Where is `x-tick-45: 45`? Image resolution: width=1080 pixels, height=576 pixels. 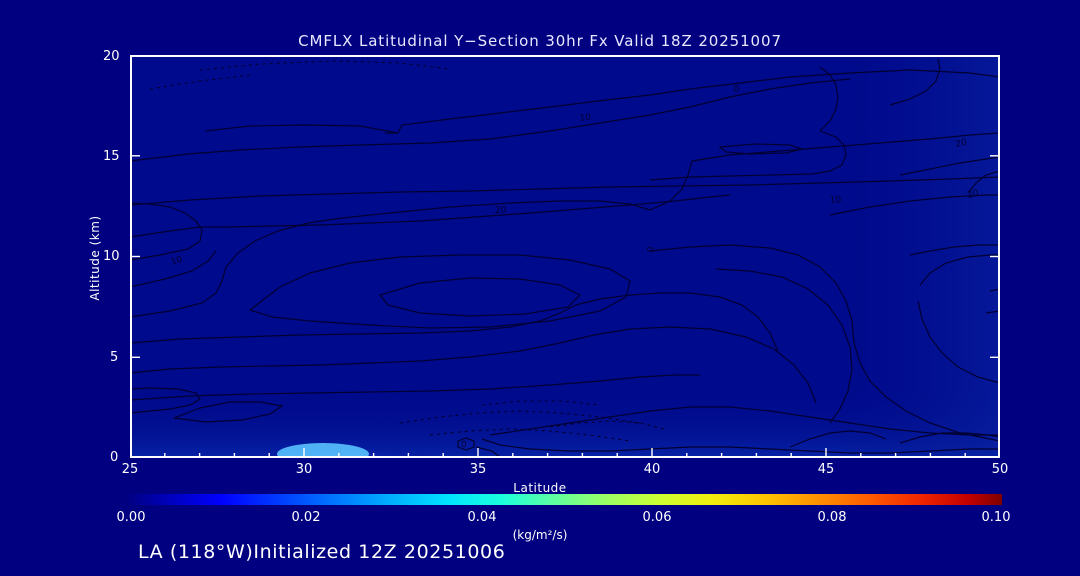
x-tick-45: 45 is located at coordinates (826, 469).